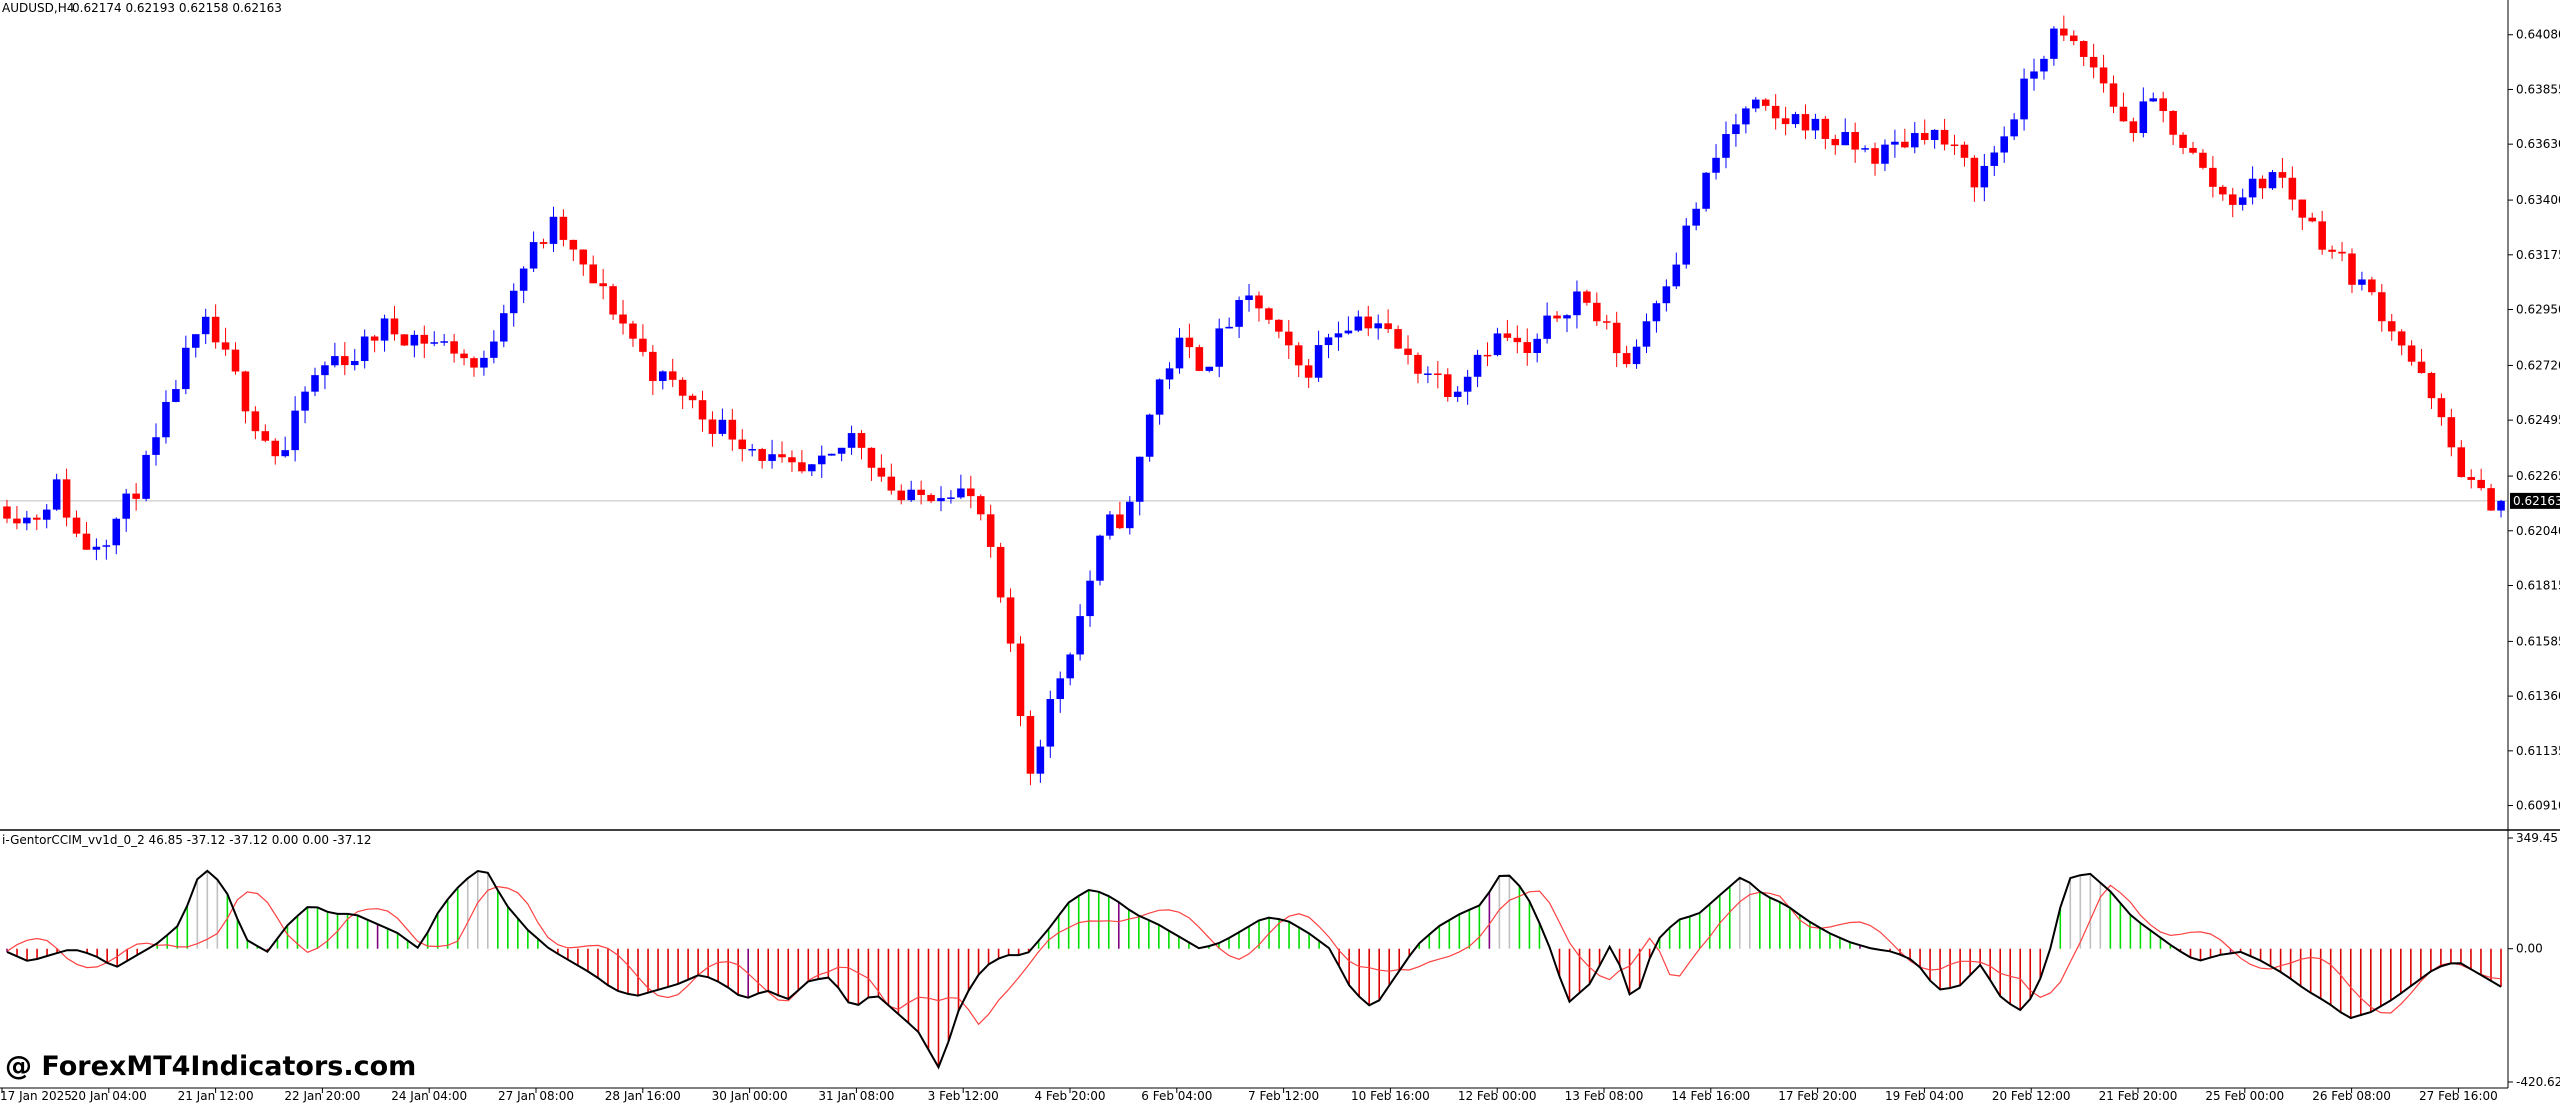 The width and height of the screenshot is (2560, 1107). I want to click on time-tick-label: 22 Jan 20:00, so click(322, 1096).